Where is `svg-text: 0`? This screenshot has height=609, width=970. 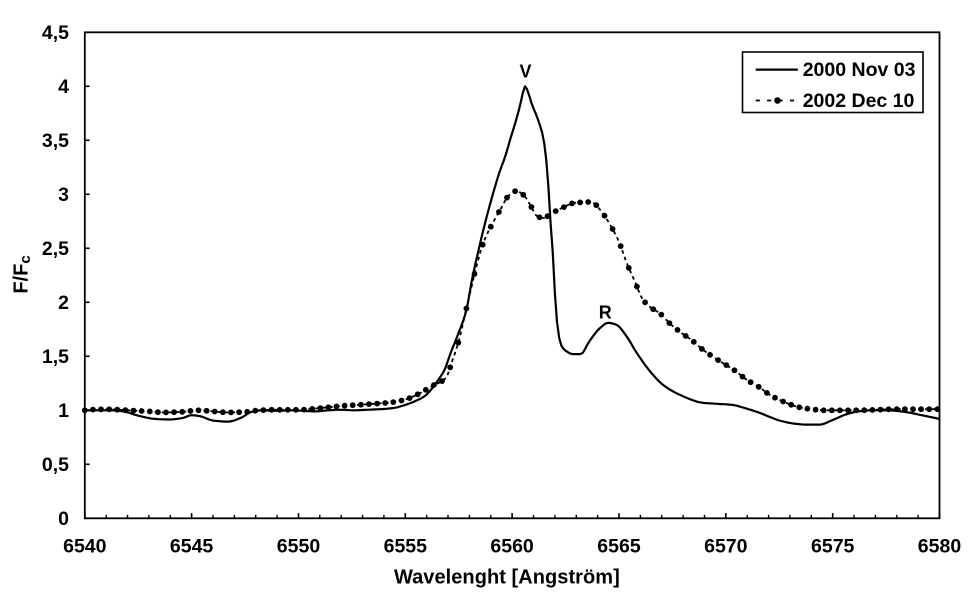
svg-text: 0 is located at coordinates (63, 519).